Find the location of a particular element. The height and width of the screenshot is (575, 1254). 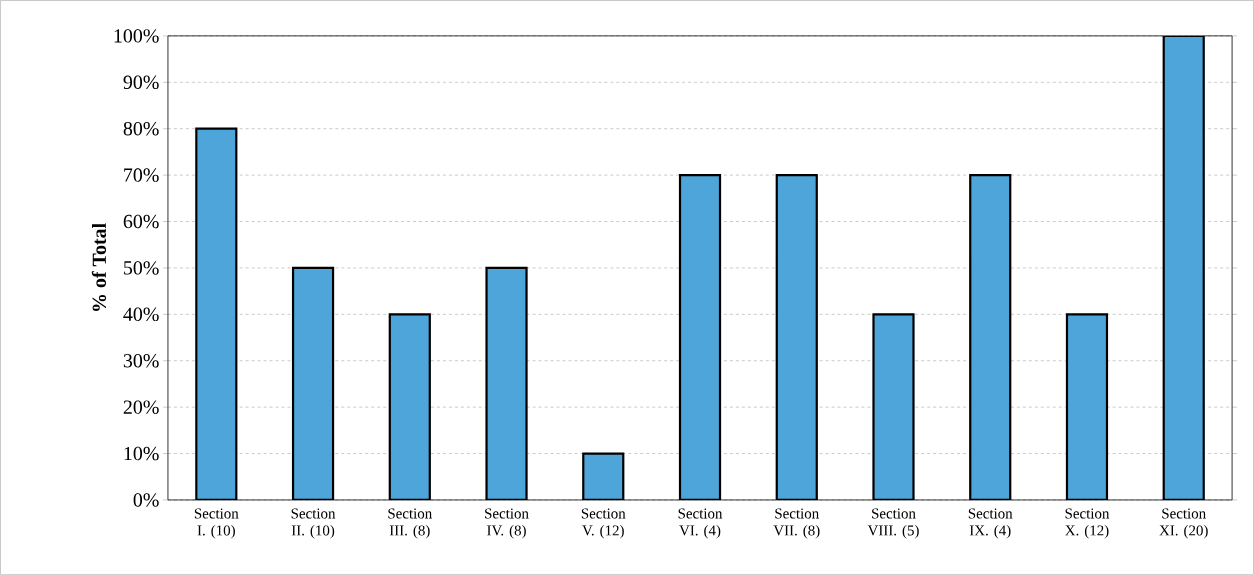

y-tick-label: 80% is located at coordinates (141, 129).